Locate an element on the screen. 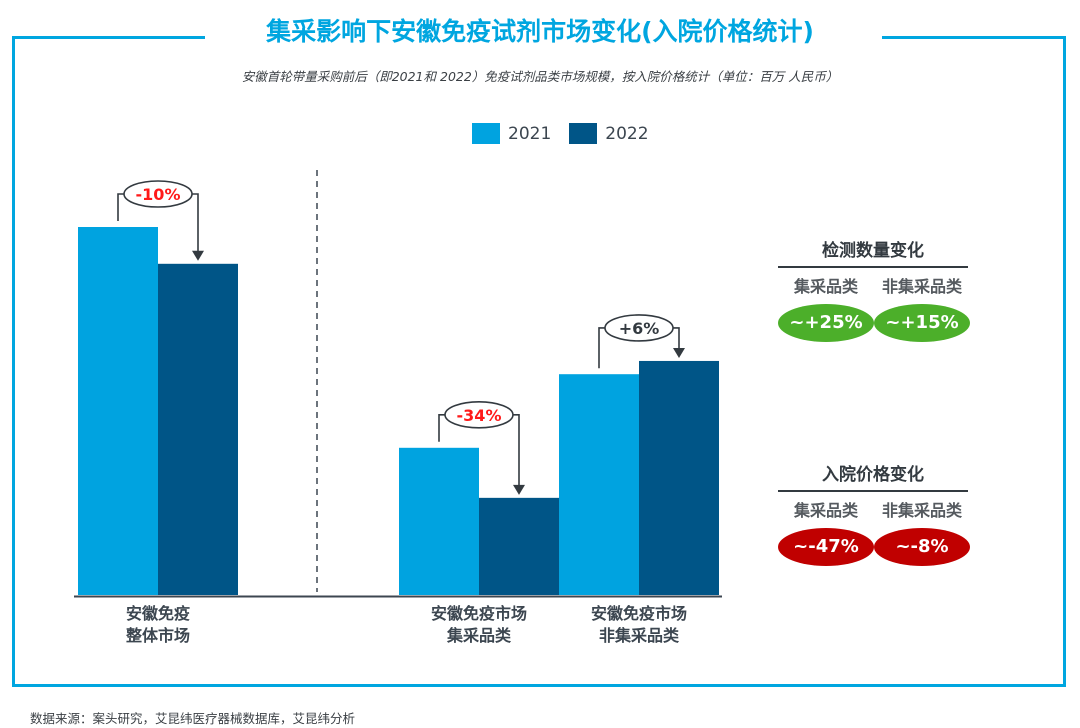  legend-label-2022: 2022 is located at coordinates (627, 133).